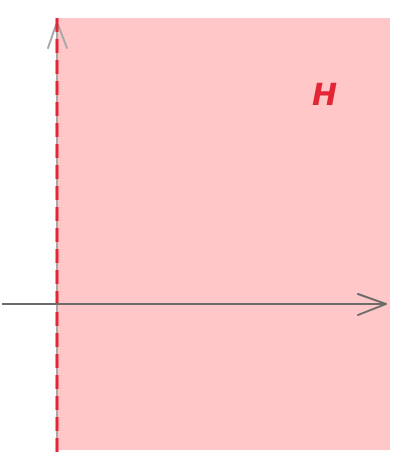  Describe the element at coordinates (324, 95) in the screenshot. I see `region-label: H` at that location.